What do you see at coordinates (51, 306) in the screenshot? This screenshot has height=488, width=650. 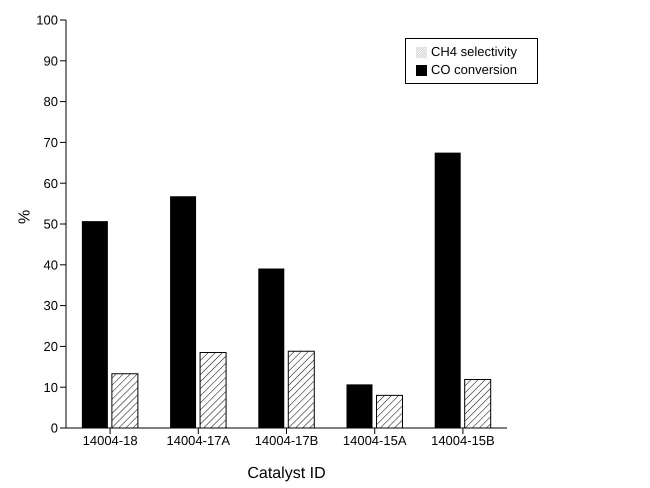 I see `y-tick-label: 30` at bounding box center [51, 306].